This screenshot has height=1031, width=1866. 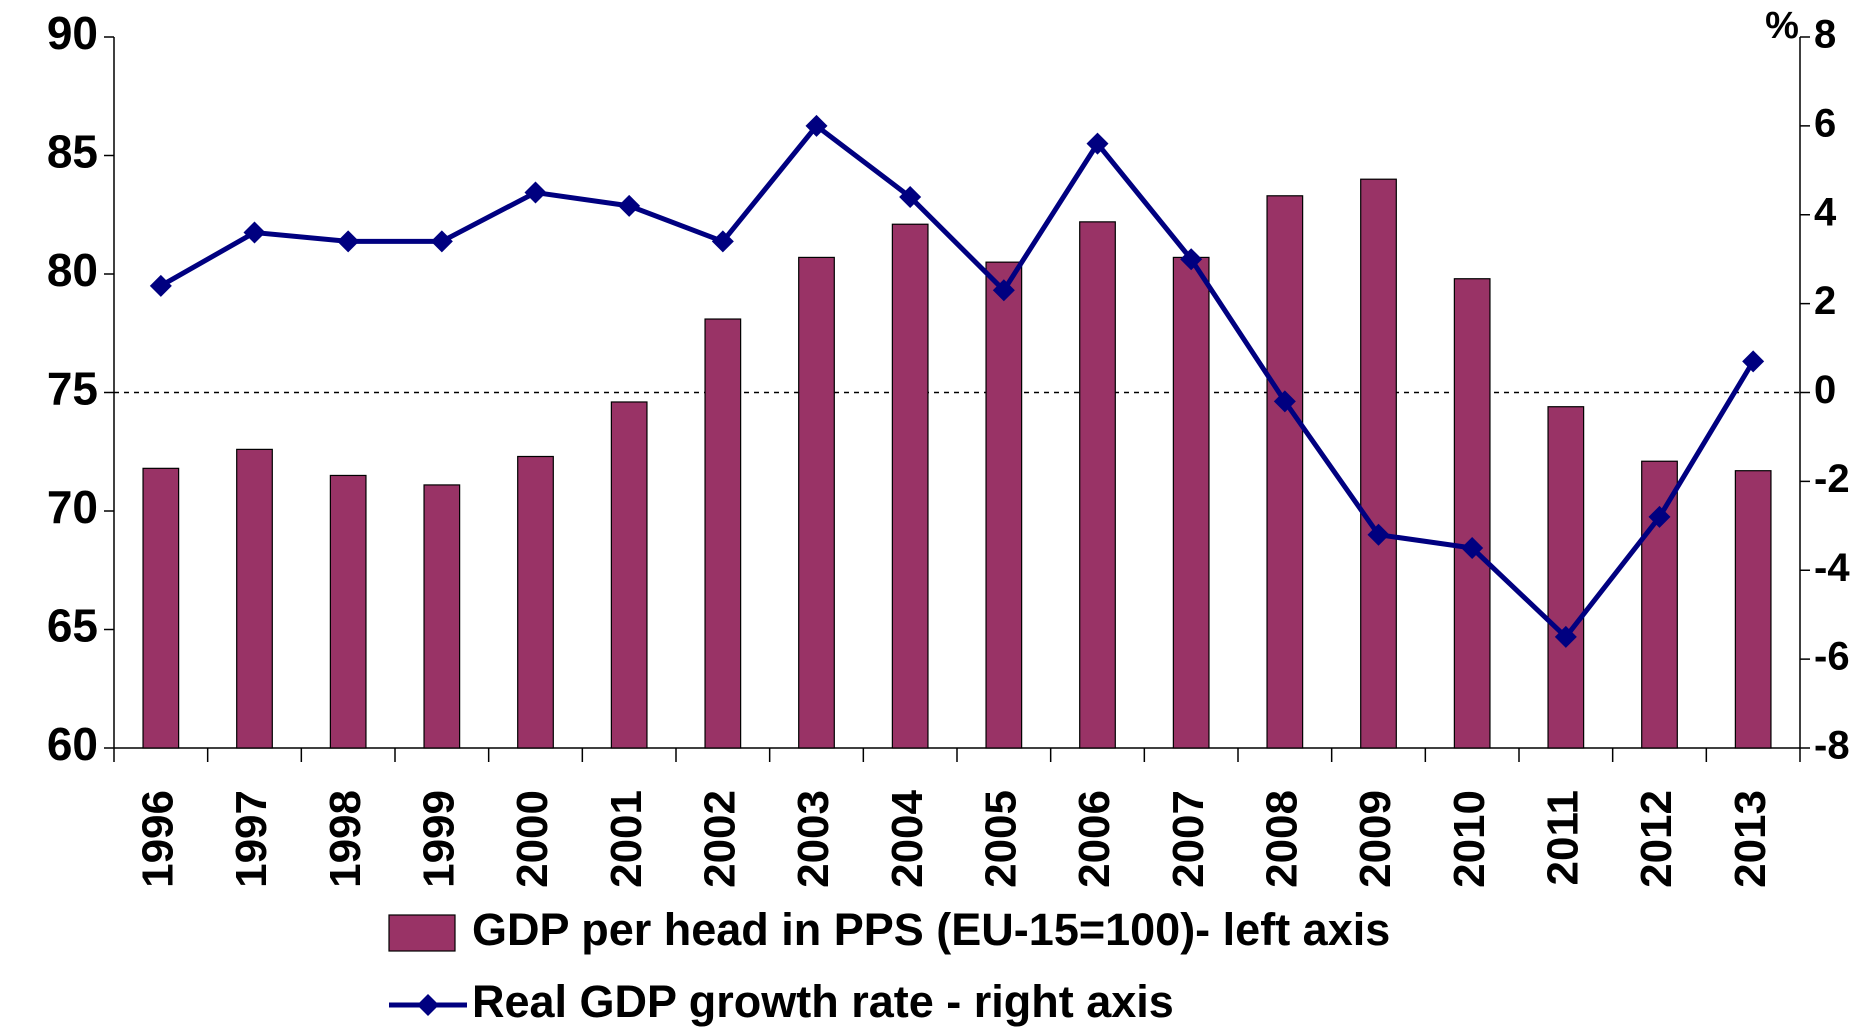 What do you see at coordinates (1782, 26) in the screenshot?
I see `y2-axis-label: %` at bounding box center [1782, 26].